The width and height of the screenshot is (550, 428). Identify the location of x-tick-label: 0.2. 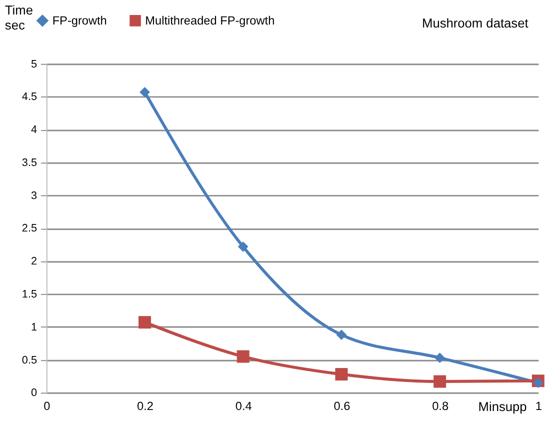
(145, 405).